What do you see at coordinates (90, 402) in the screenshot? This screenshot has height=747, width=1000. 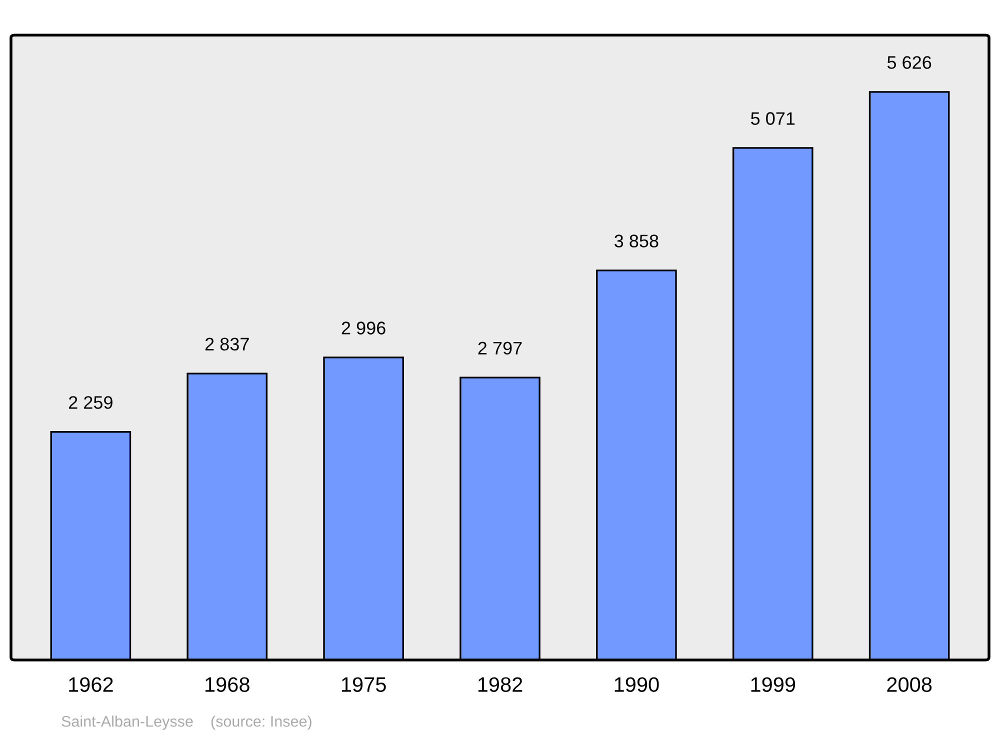 I see `data-label: 2 259` at bounding box center [90, 402].